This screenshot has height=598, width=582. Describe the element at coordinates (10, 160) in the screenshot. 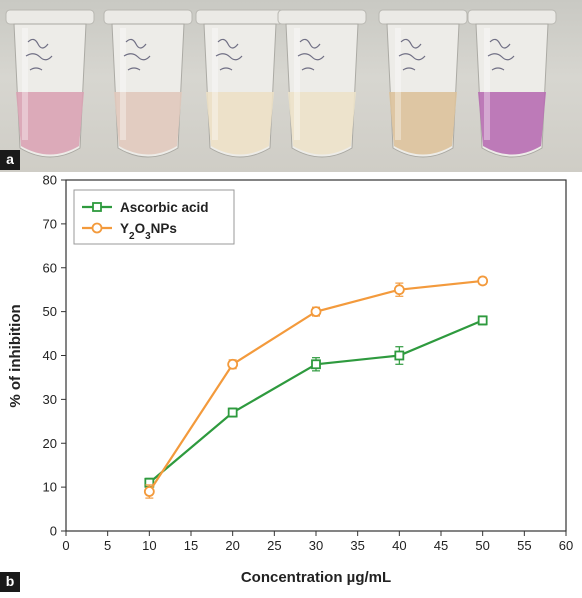

I see `panel-label-a: a` at that location.